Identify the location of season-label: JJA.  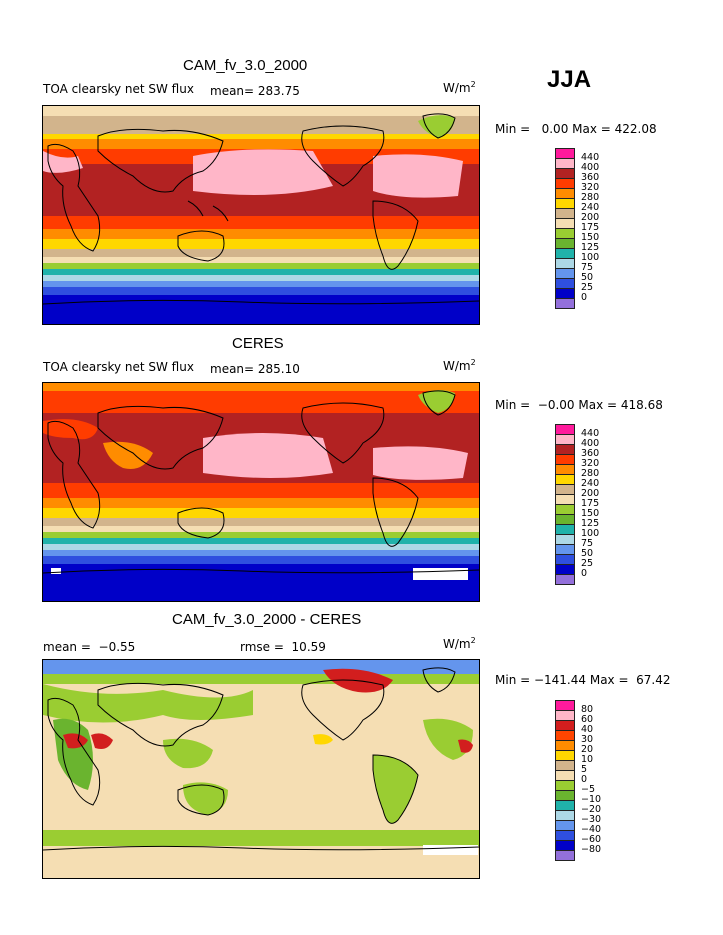
(569, 79).